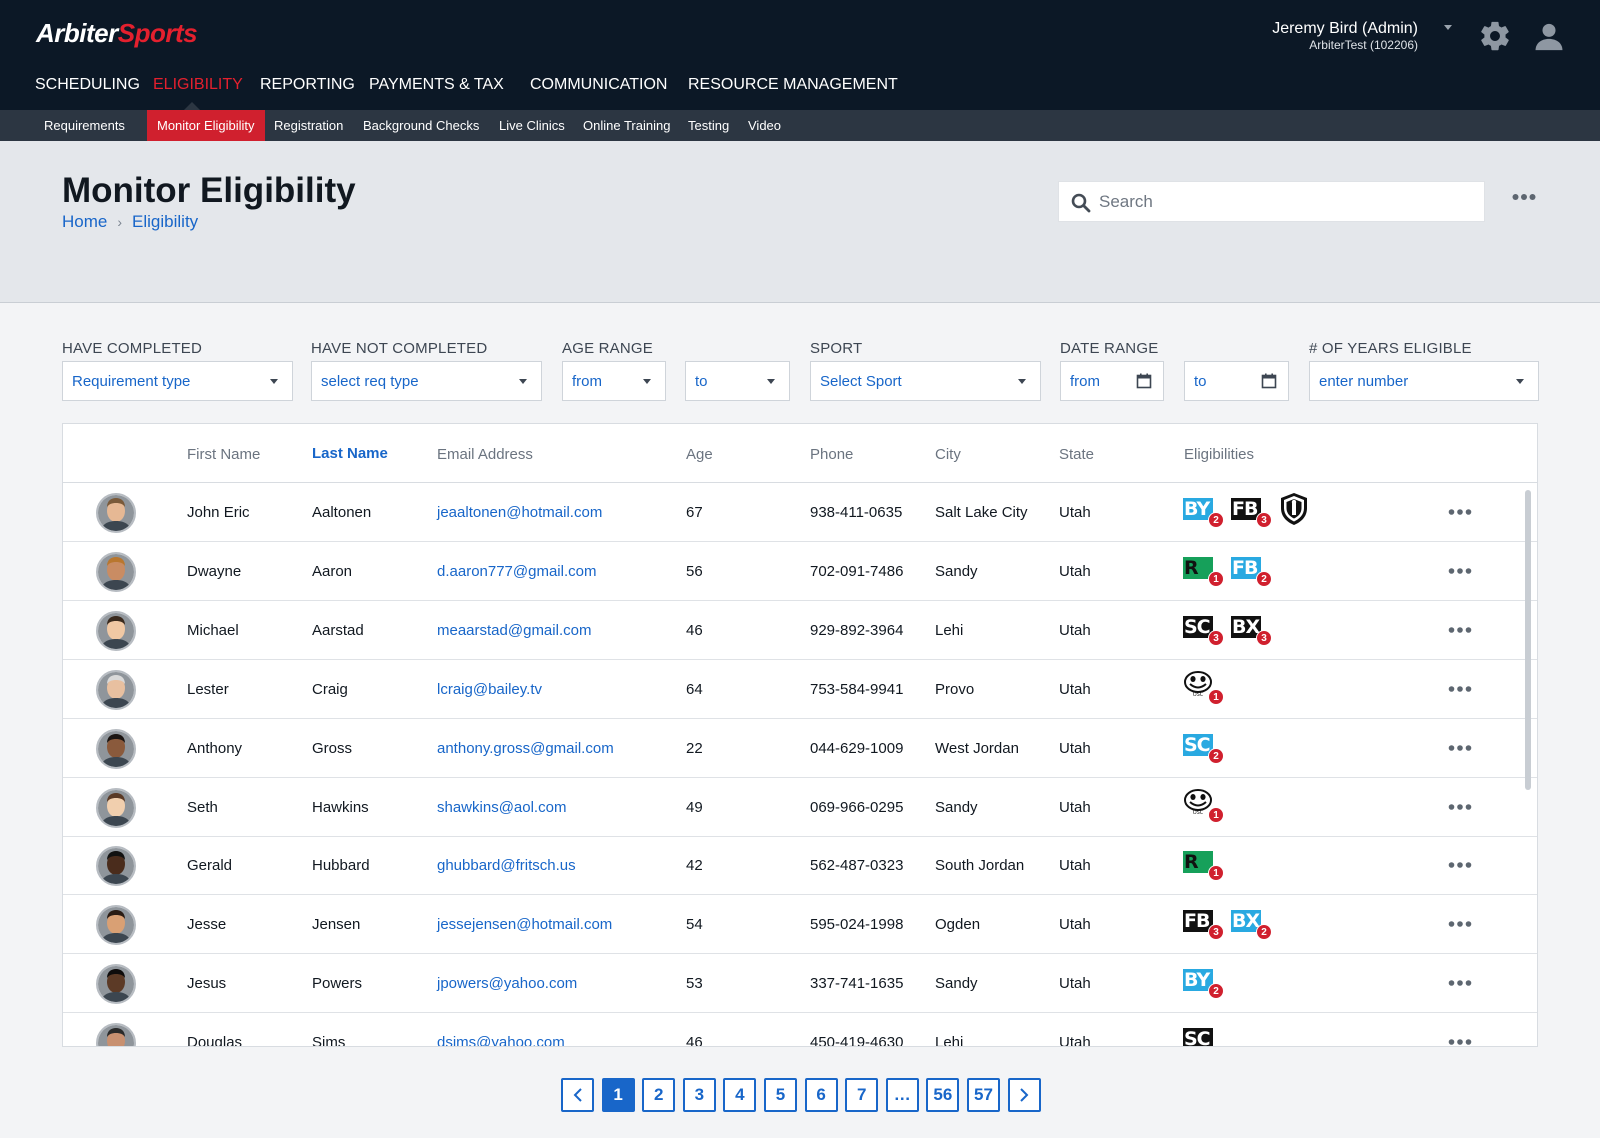 Image resolution: width=1600 pixels, height=1138 pixels. I want to click on breadcrumb-home: Home, so click(85, 221).